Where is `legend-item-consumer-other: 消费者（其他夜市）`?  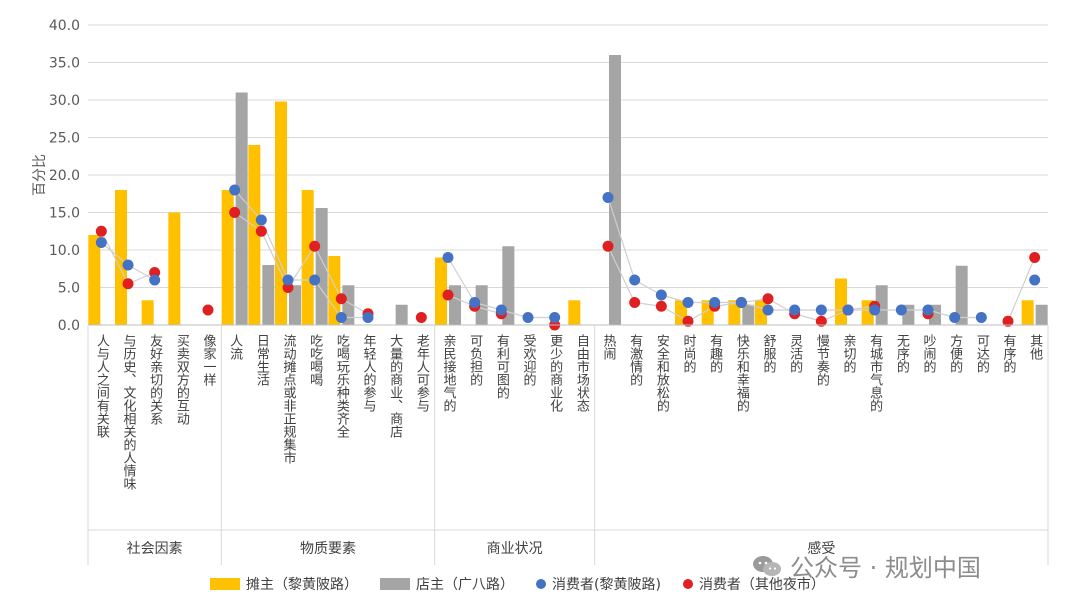
legend-item-consumer-other: 消费者（其他夜市） is located at coordinates (753, 584).